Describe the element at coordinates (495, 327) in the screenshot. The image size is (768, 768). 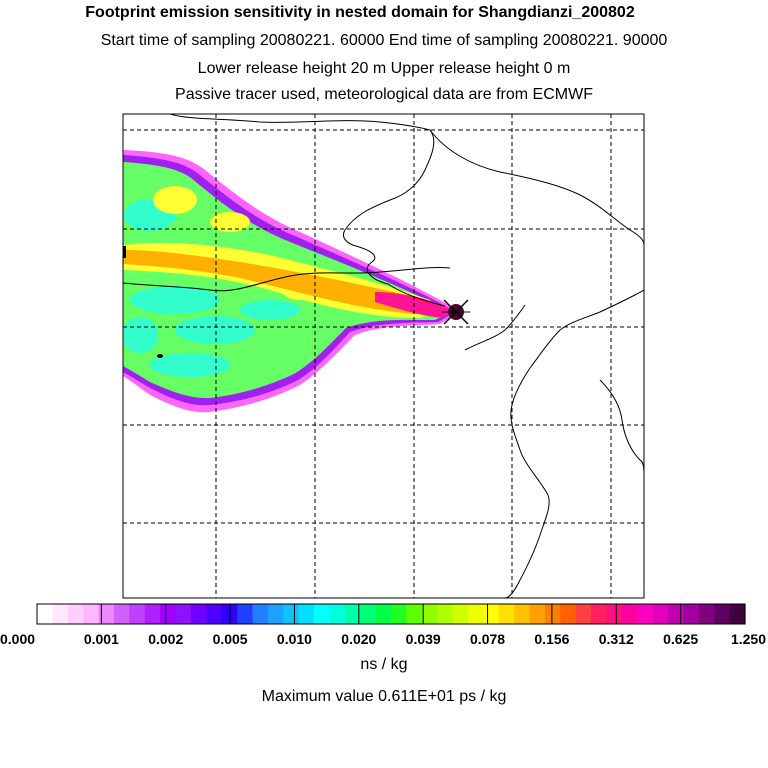
I see `coastline-yellow-sea` at that location.